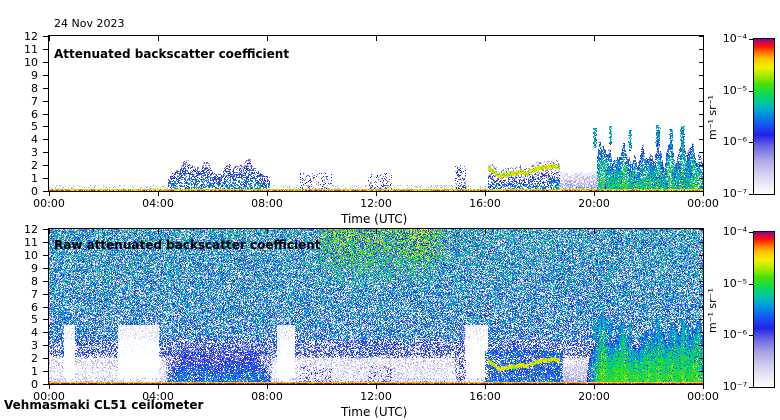  What do you see at coordinates (172, 54) in the screenshot?
I see `panel-title: Attenuated backscatter coefficient` at bounding box center [172, 54].